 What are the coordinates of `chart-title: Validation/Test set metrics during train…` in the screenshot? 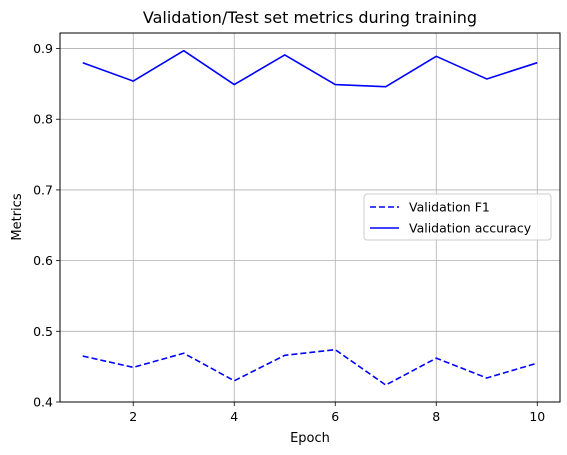 It's located at (310, 17).